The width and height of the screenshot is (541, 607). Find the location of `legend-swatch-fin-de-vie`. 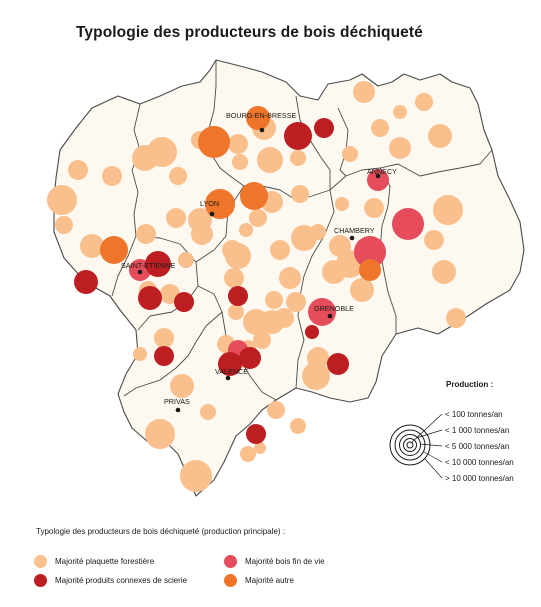

legend-swatch-fin-de-vie is located at coordinates (230, 561).